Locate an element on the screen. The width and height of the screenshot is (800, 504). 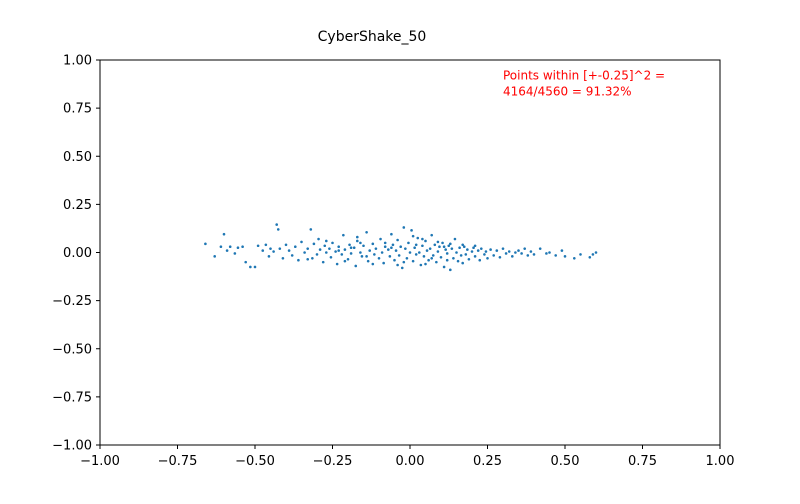
y-tick-label: 0.00 is located at coordinates (77, 253).